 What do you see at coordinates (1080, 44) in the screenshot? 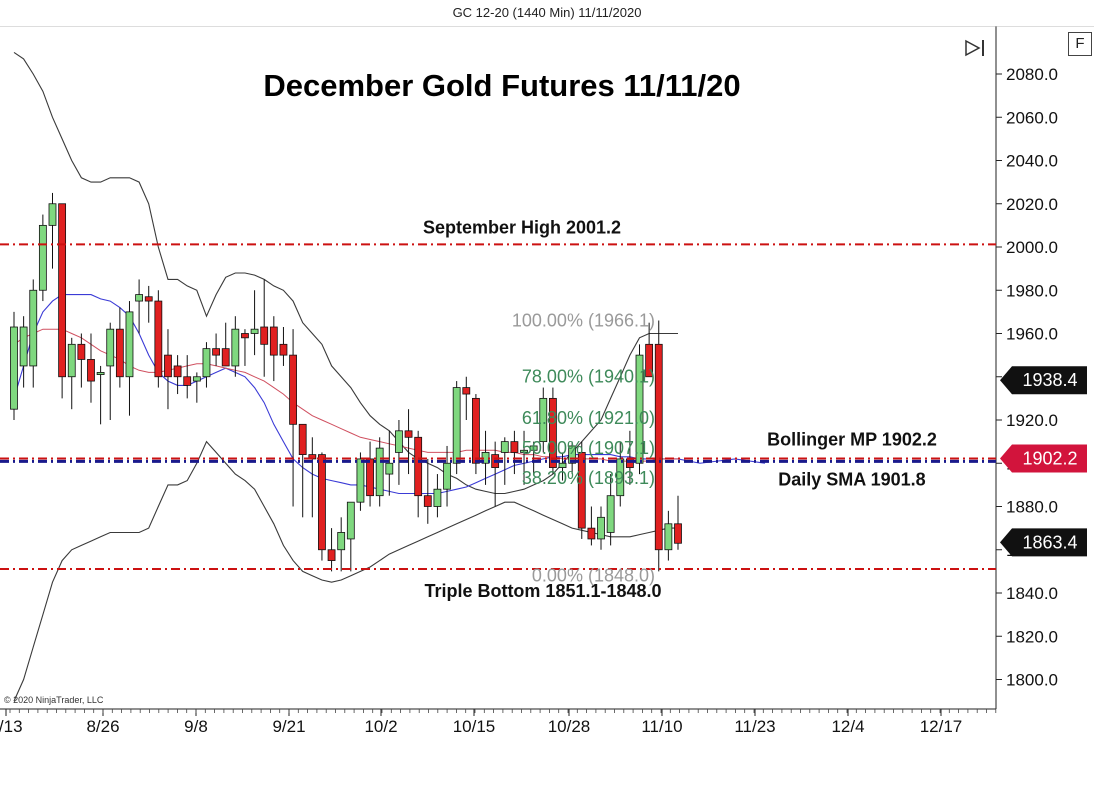
I see `frame-button: F` at bounding box center [1080, 44].